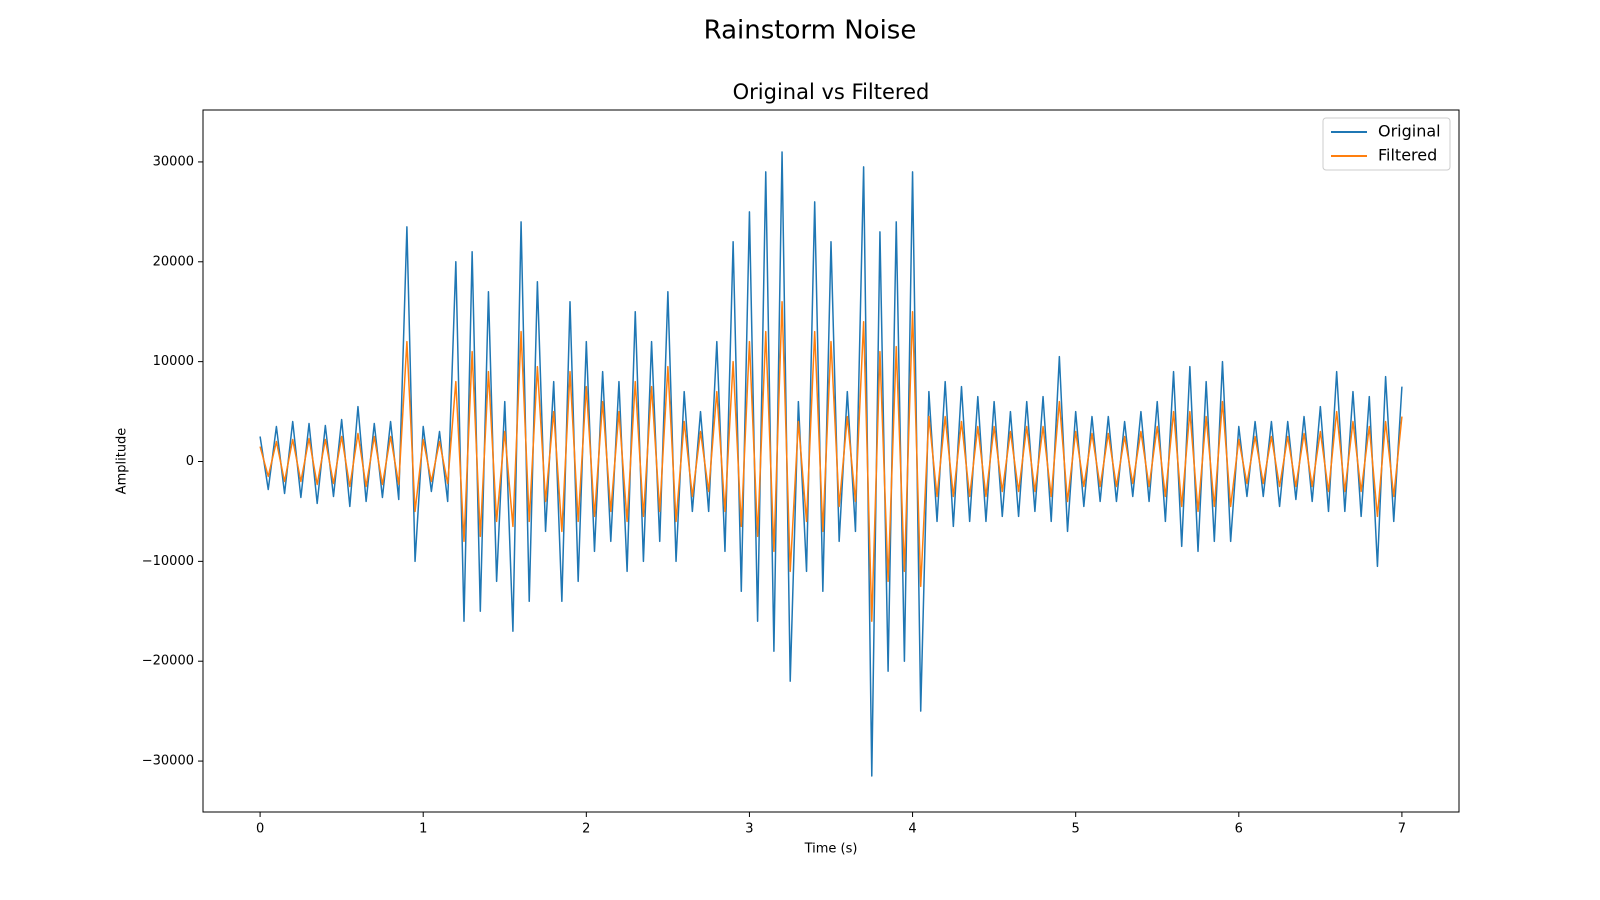 This screenshot has height=900, width=1600. What do you see at coordinates (173, 361) in the screenshot?
I see `y-tick-label: 10000` at bounding box center [173, 361].